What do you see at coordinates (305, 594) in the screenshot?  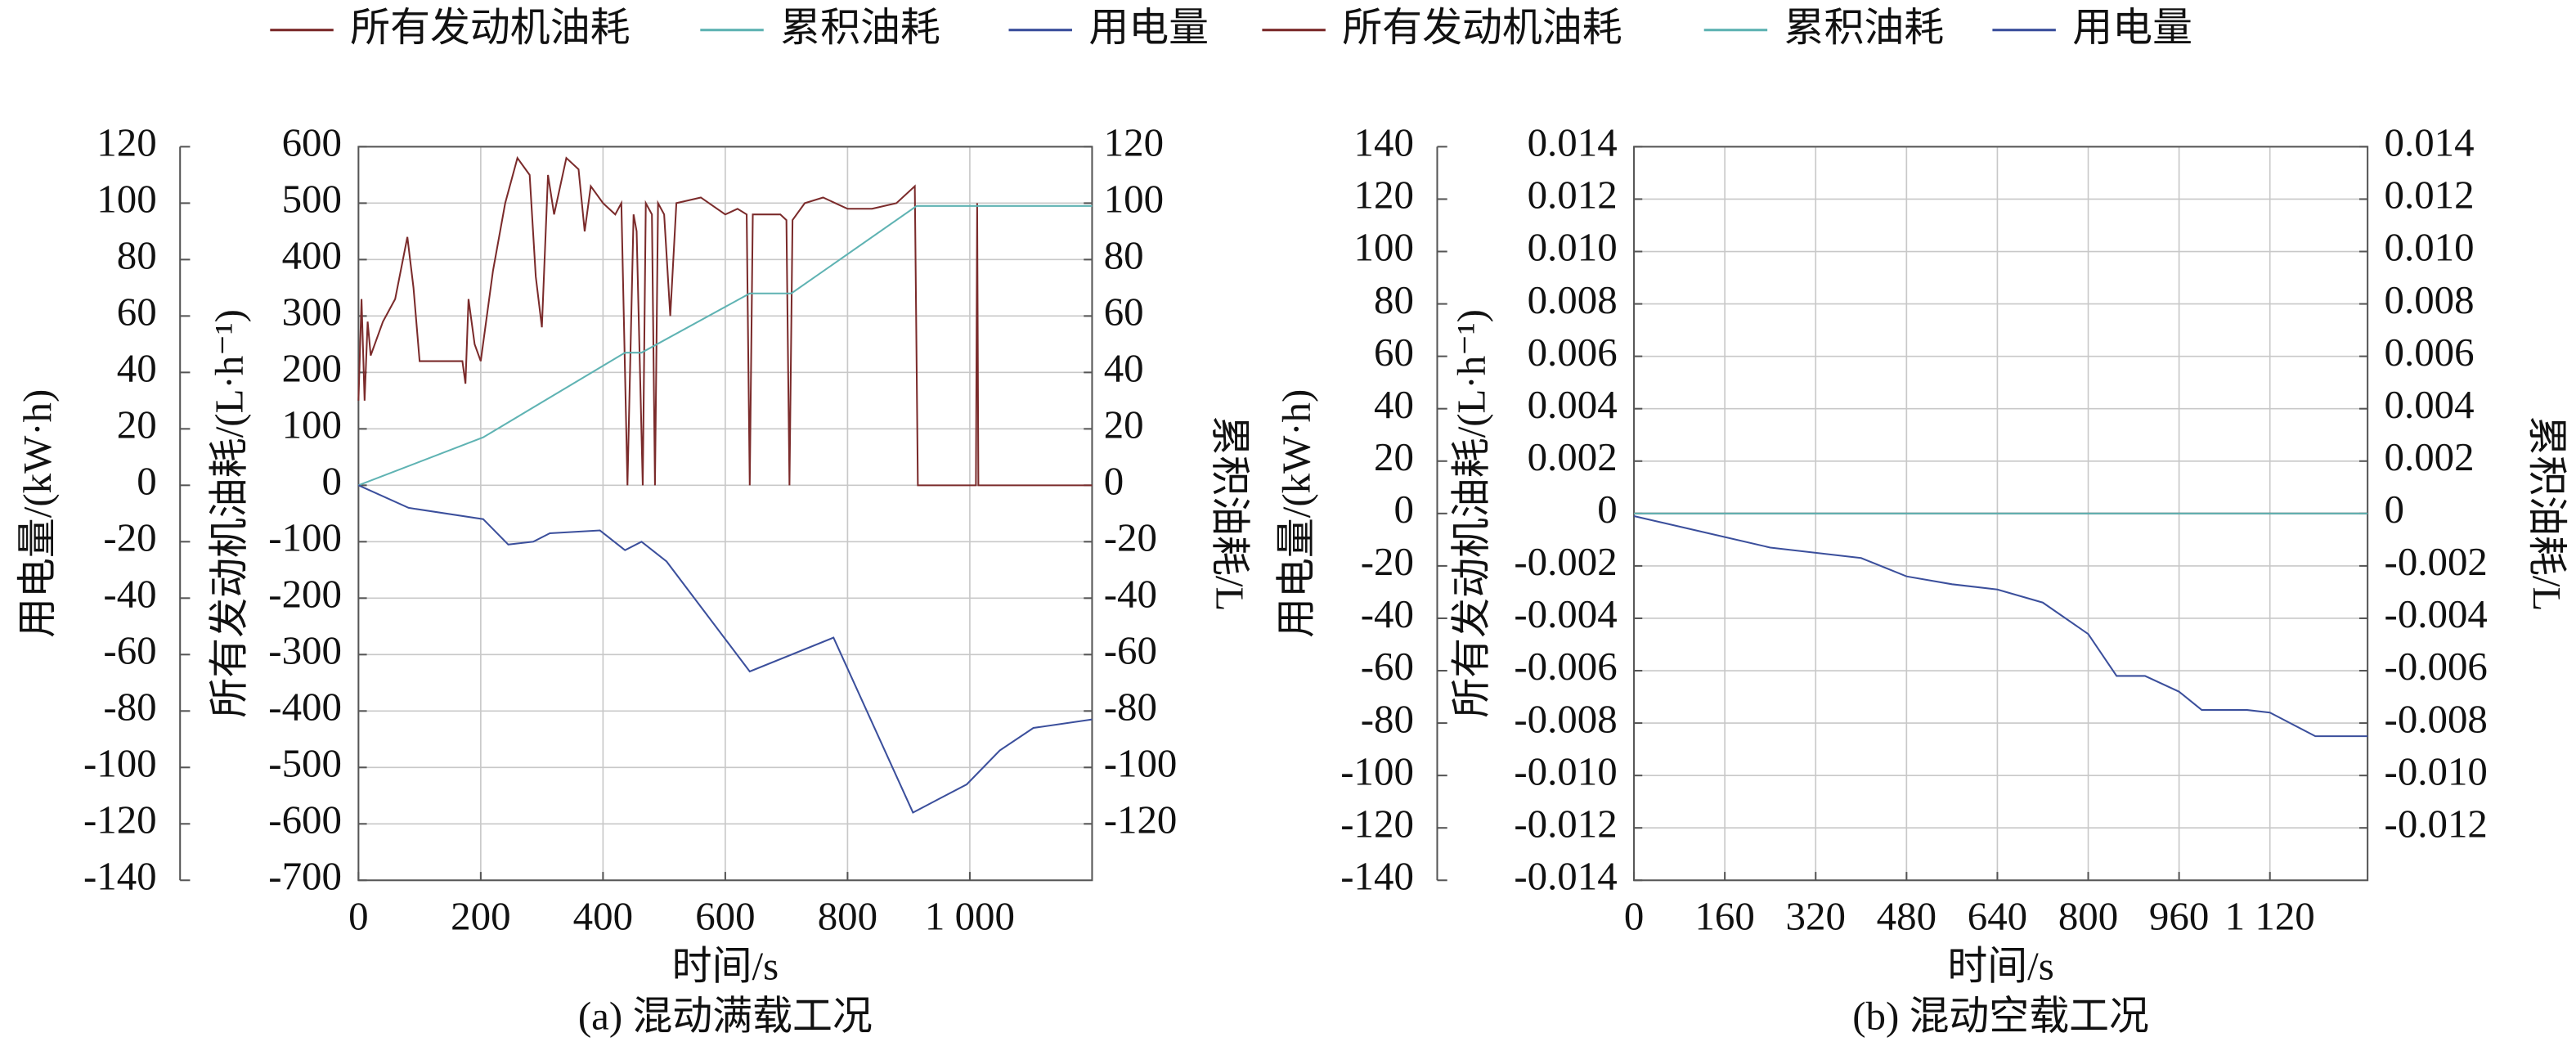 I see `y3-tick-label: -200` at bounding box center [305, 594].